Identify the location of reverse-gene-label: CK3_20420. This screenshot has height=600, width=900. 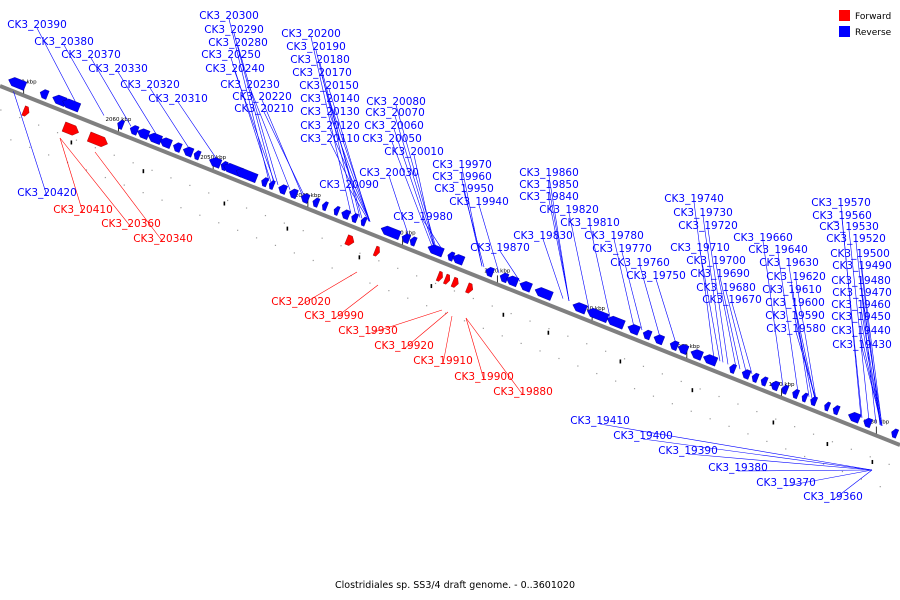
(47, 193).